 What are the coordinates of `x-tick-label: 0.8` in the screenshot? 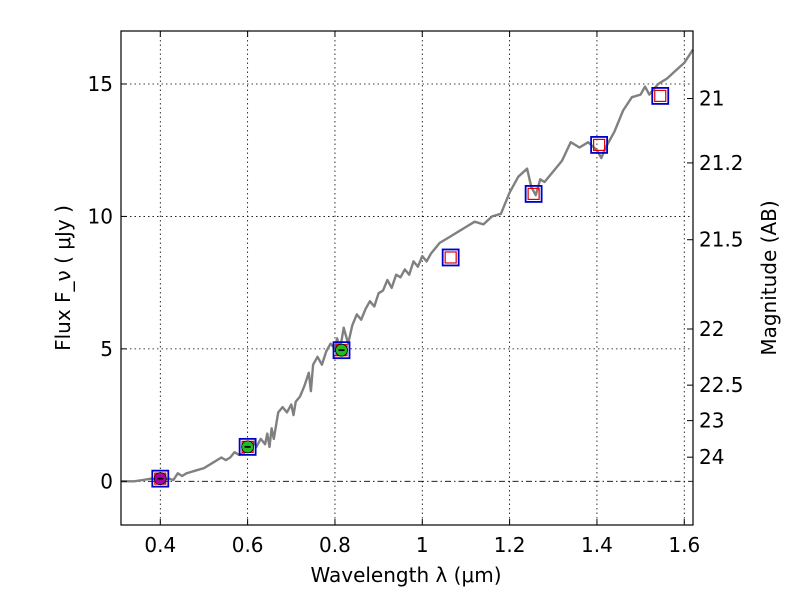 It's located at (335, 545).